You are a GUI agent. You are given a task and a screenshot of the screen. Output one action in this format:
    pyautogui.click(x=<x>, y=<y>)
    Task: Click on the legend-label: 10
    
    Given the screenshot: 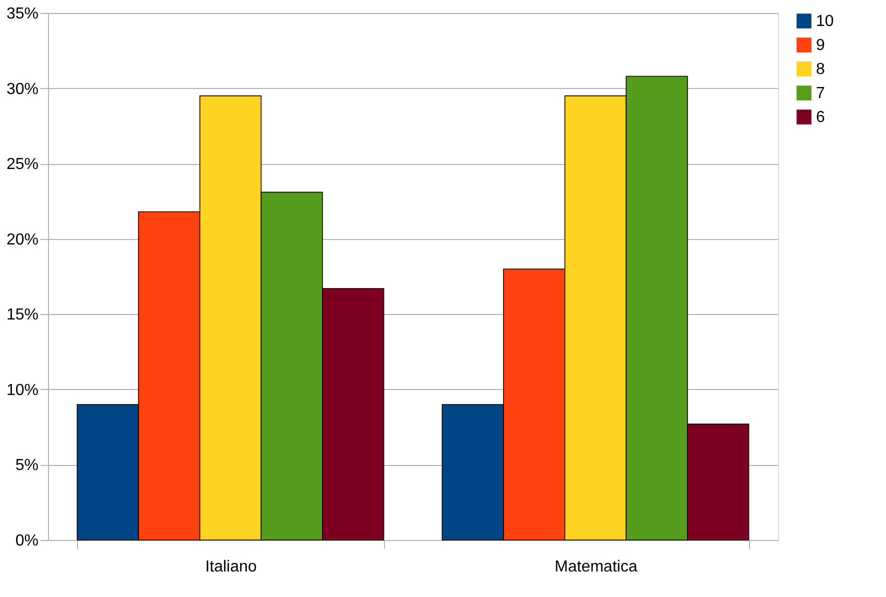 What is the action you would take?
    pyautogui.click(x=825, y=21)
    